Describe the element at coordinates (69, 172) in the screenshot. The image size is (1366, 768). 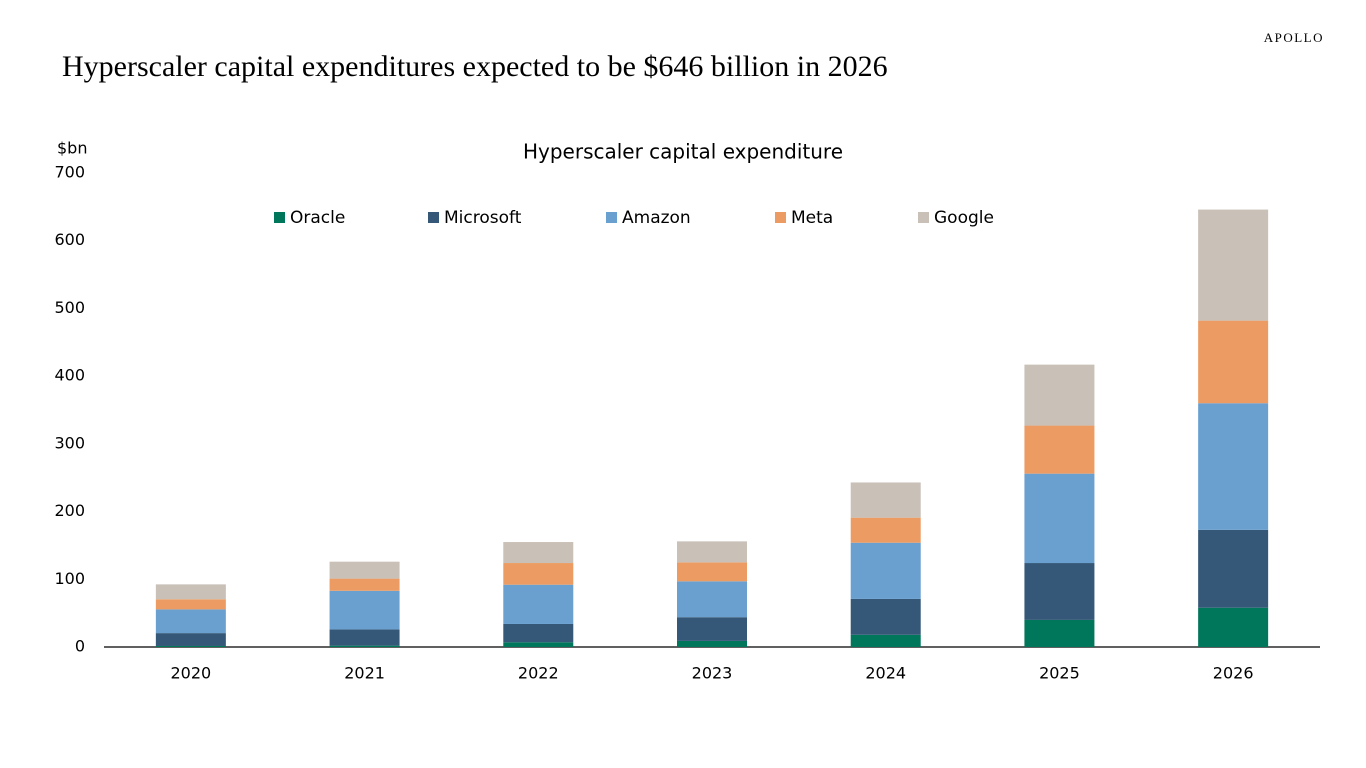
I see `y-tick-label: 700` at that location.